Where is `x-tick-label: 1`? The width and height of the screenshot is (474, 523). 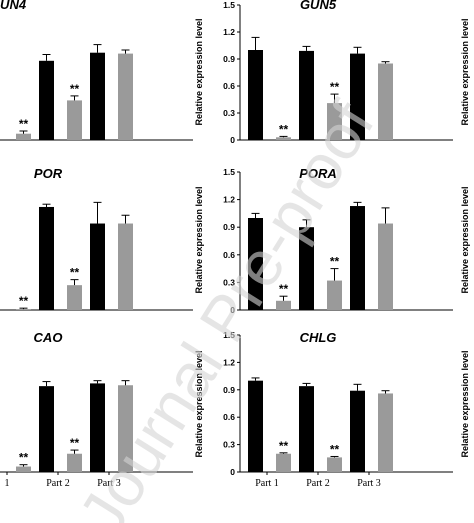 x-tick-label: 1 is located at coordinates (7, 483).